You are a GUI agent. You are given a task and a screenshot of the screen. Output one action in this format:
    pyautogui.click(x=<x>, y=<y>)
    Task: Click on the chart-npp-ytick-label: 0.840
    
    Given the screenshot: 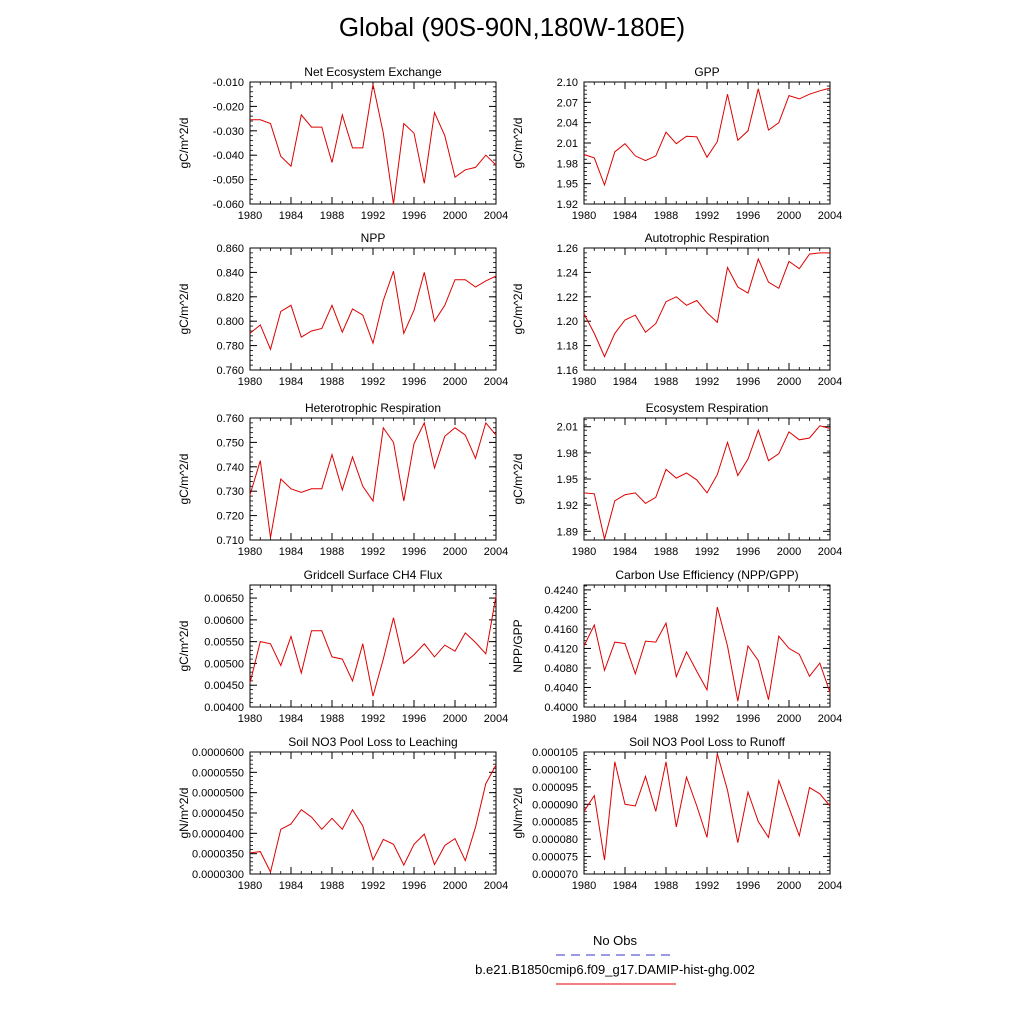 What is the action you would take?
    pyautogui.click(x=230, y=273)
    